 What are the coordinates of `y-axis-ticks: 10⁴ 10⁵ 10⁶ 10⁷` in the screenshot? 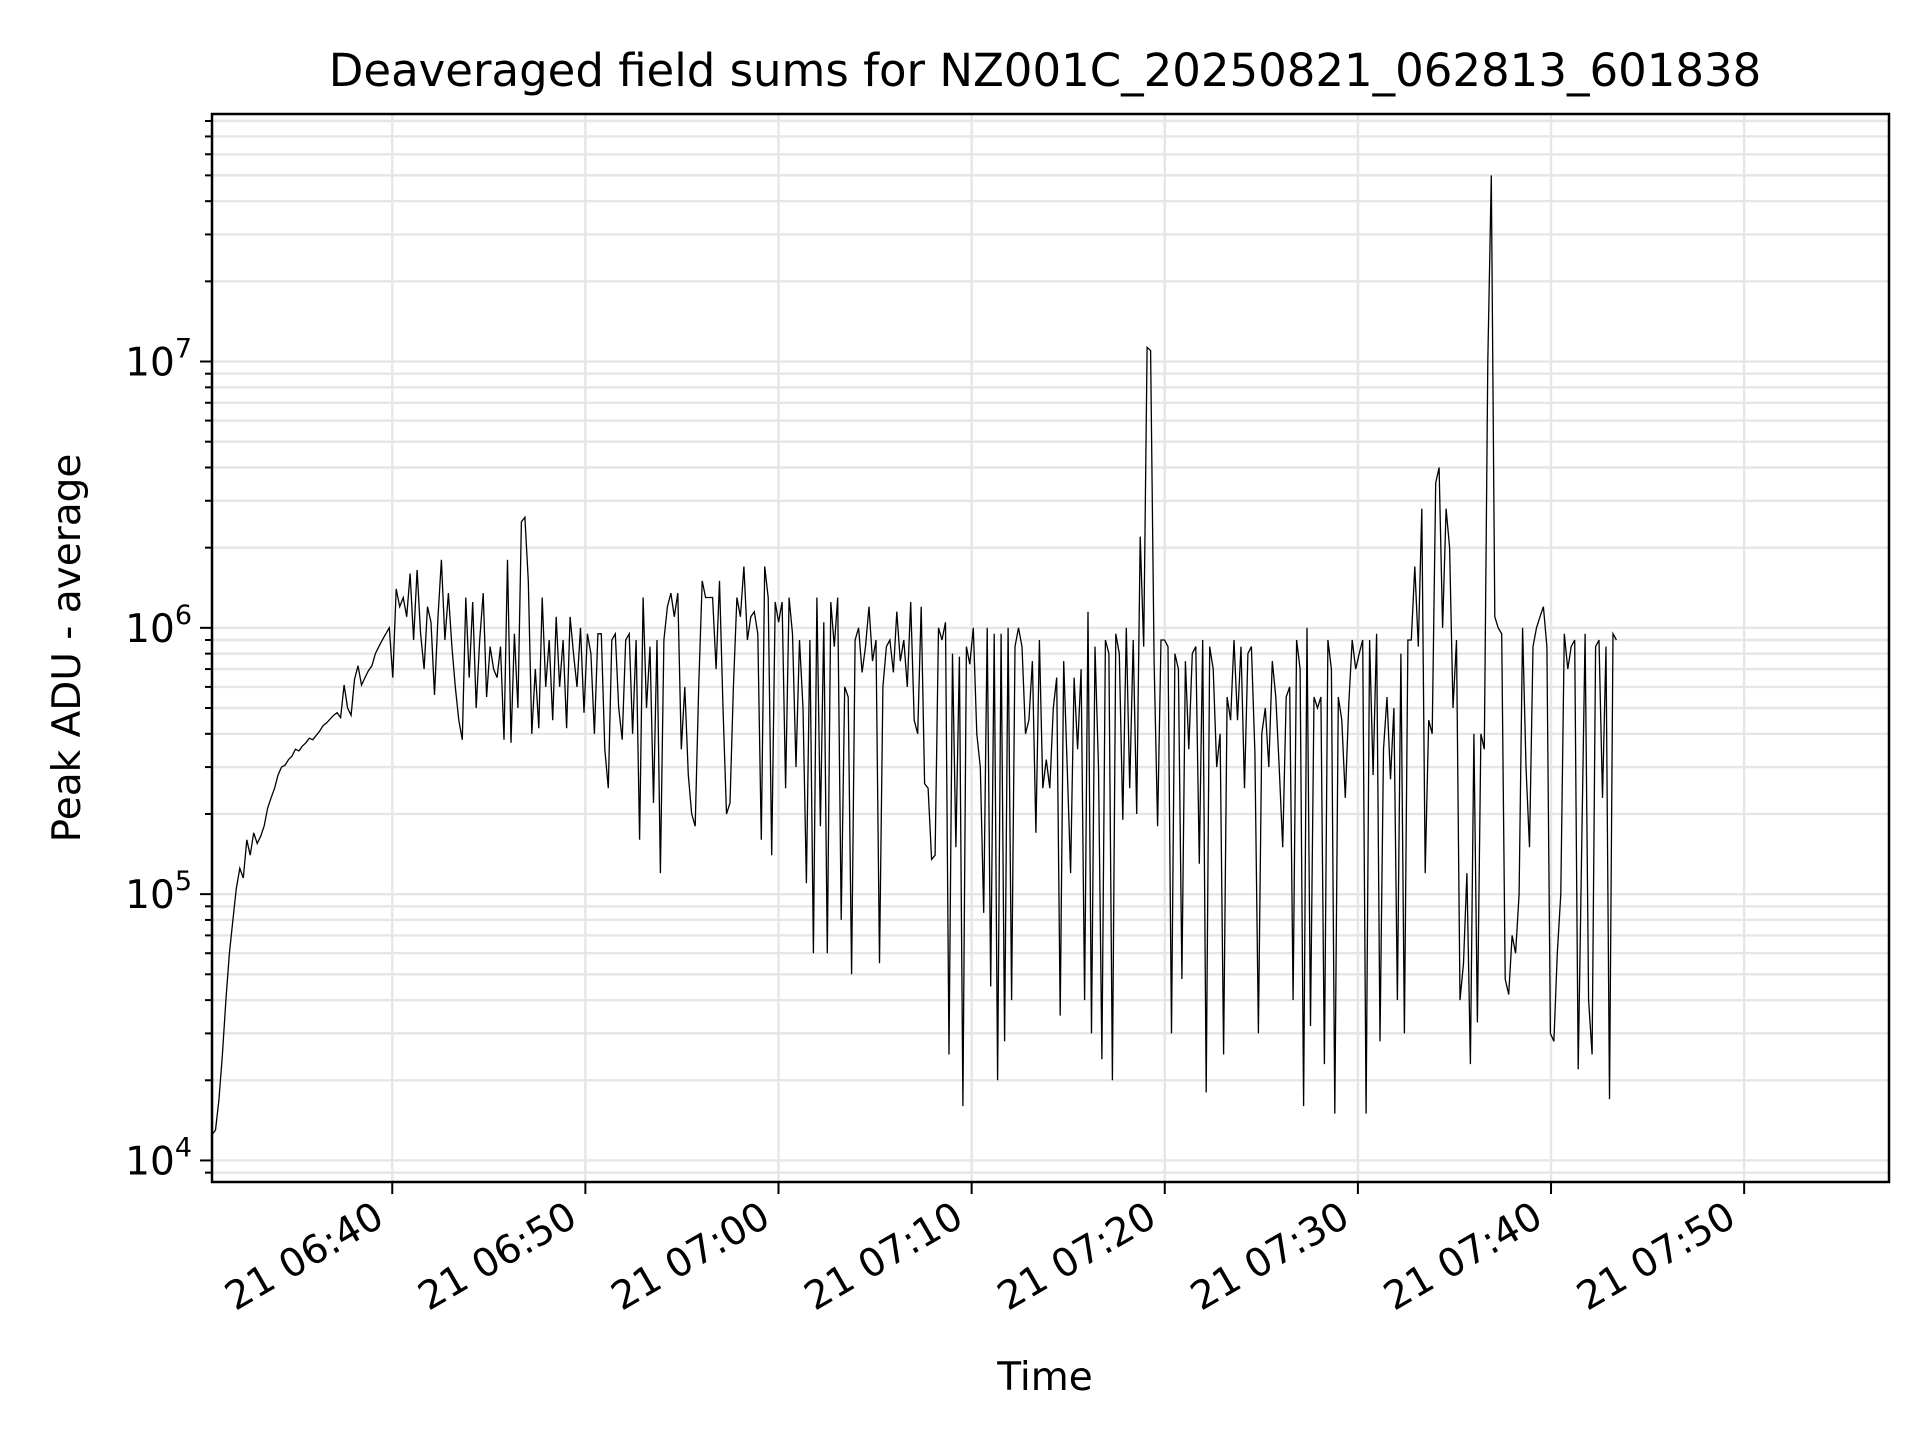 It's located at (168, 652).